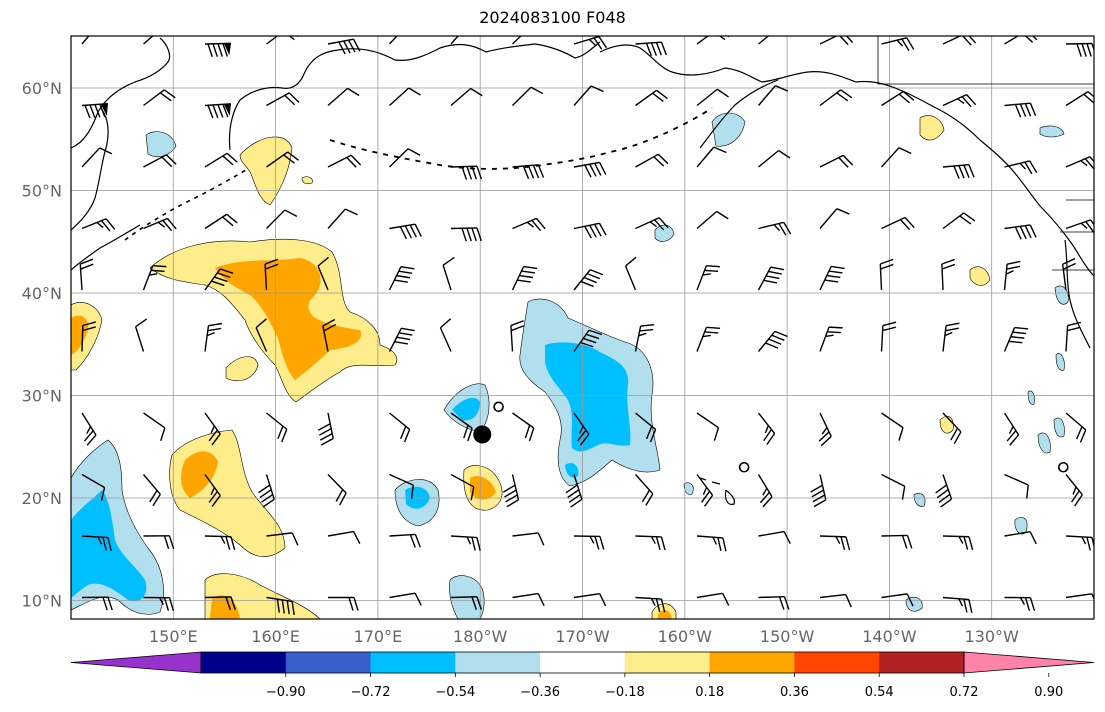 The image size is (1105, 712). Describe the element at coordinates (794, 692) in the screenshot. I see `colorbar-tick-label: 0.36` at that location.